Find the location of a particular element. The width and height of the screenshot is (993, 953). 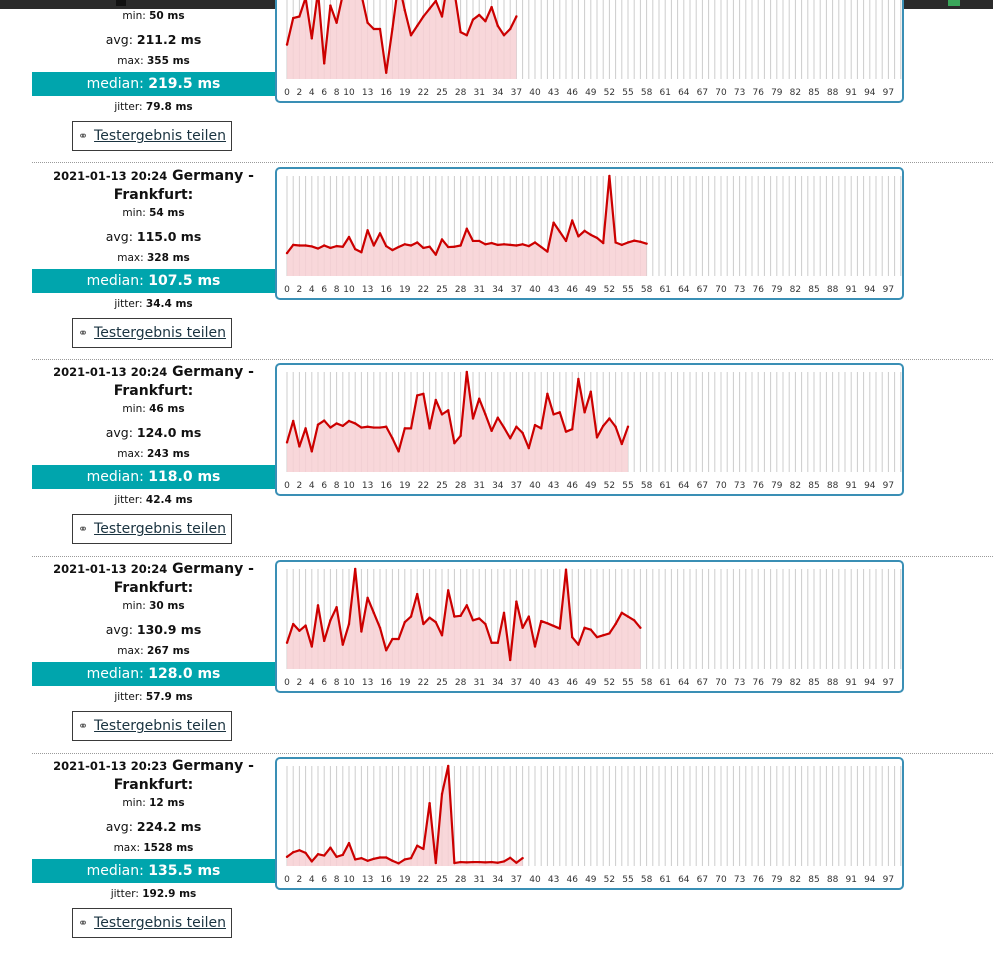

stat-max-value: 355 ms is located at coordinates (168, 61).